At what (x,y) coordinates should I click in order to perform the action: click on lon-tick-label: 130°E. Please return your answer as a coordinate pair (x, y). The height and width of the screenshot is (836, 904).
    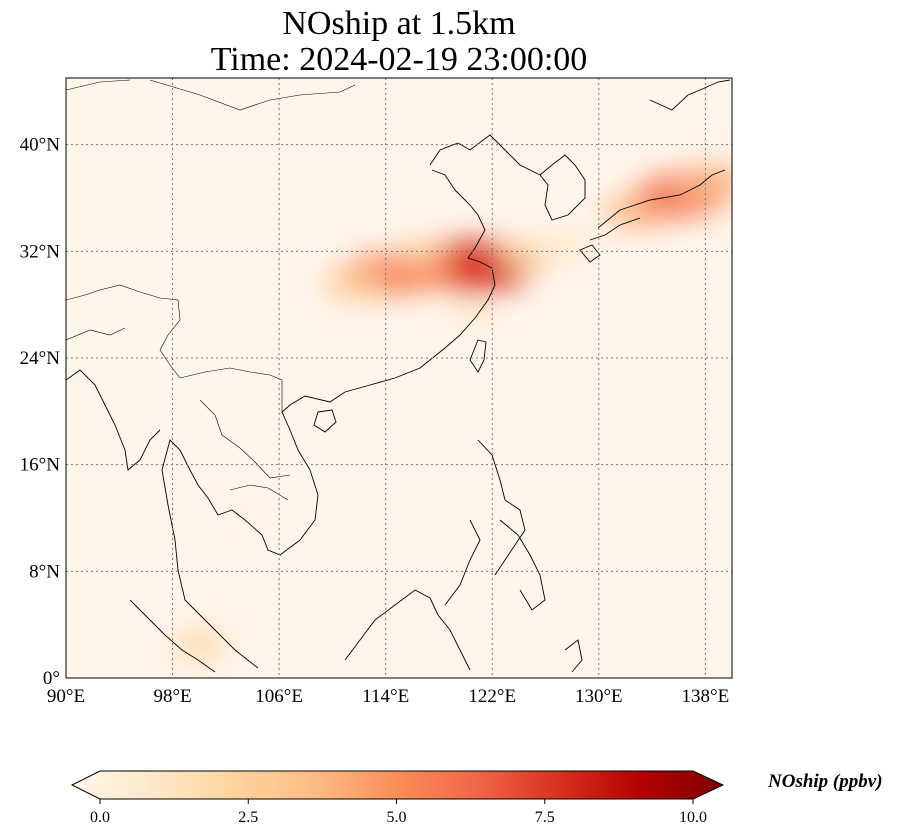
    Looking at the image, I should click on (599, 696).